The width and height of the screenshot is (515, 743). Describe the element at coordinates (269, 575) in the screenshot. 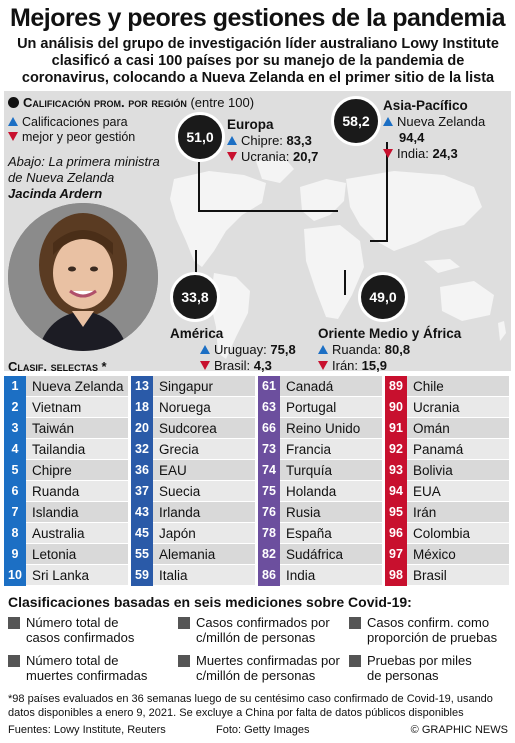

I see `rank-number: 86` at that location.